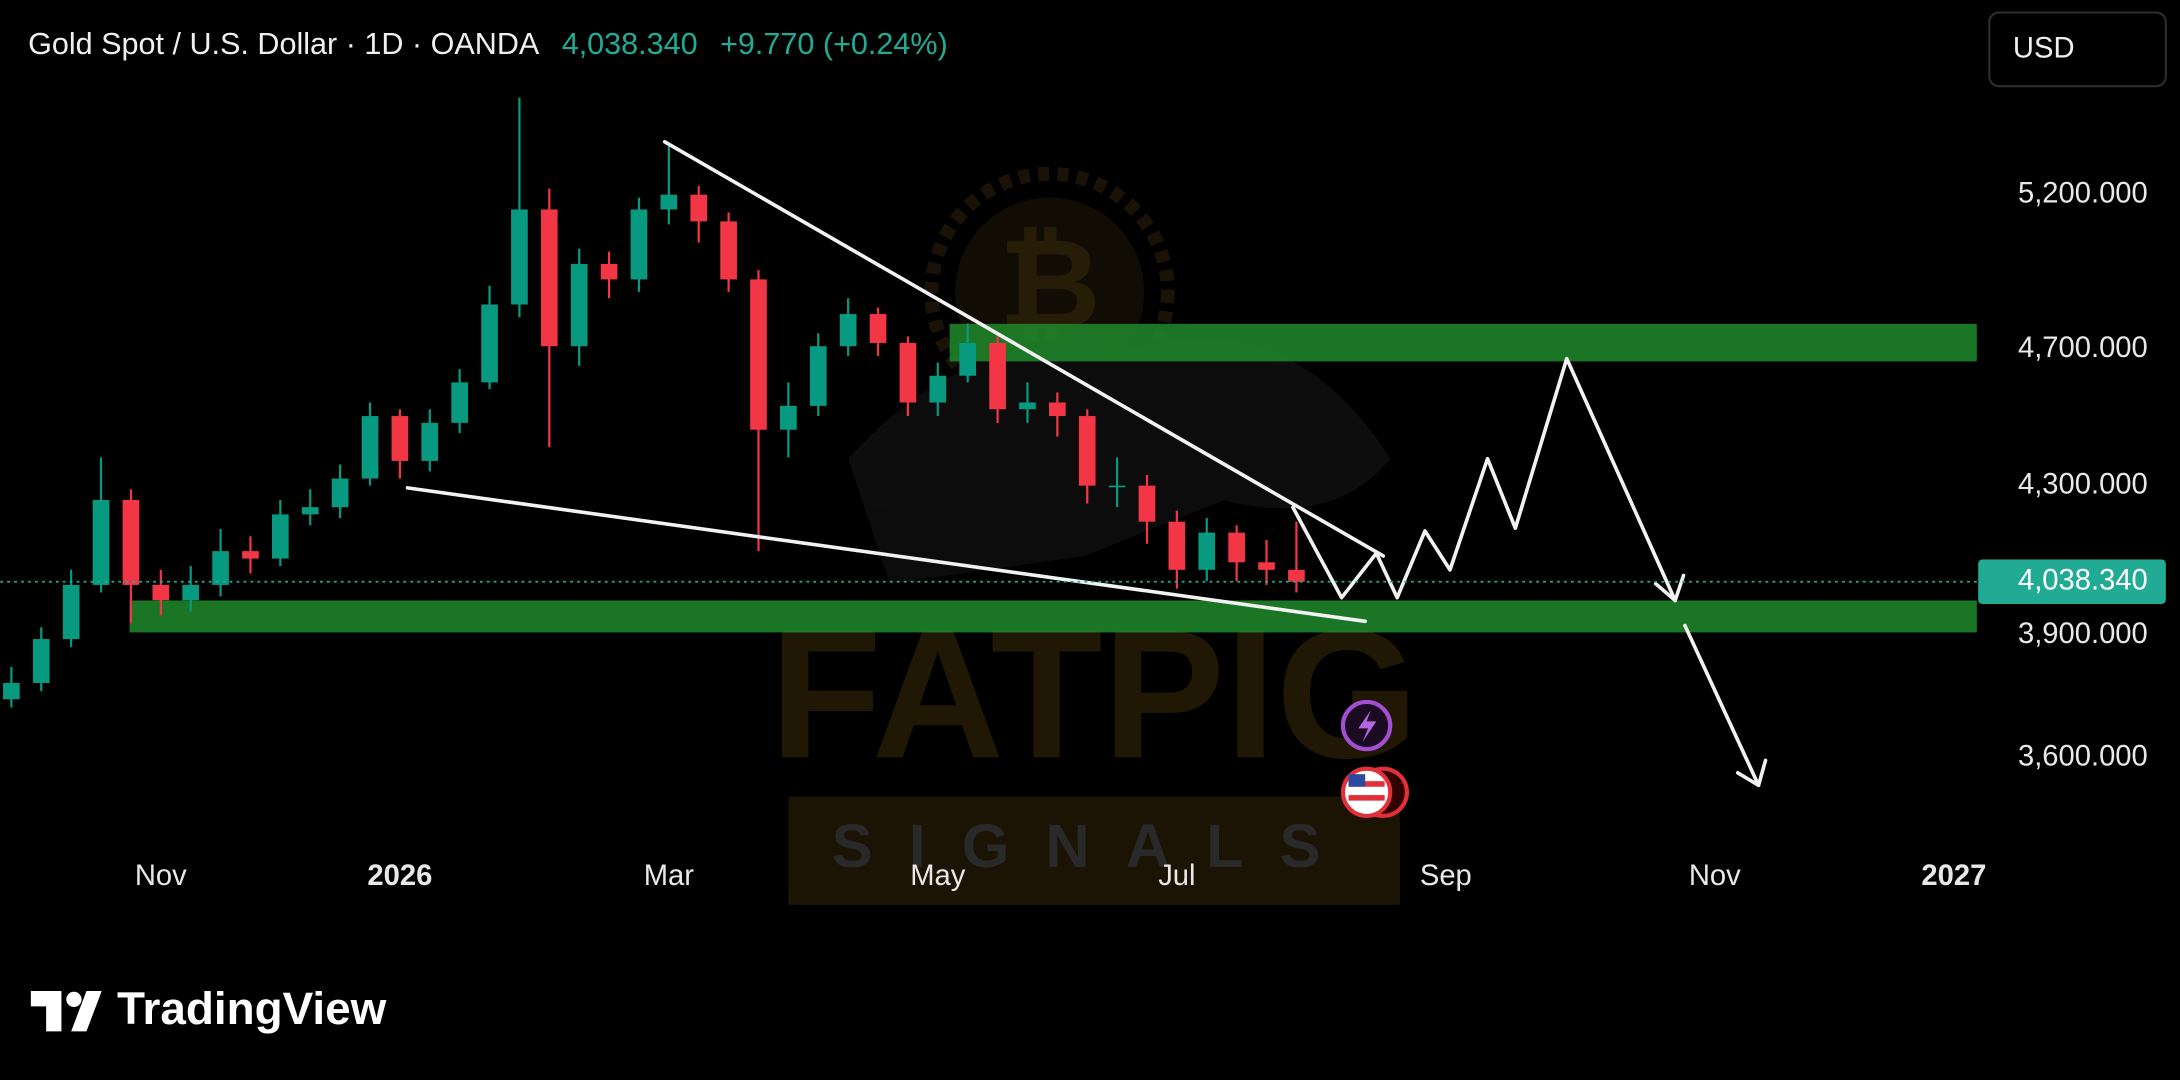 This screenshot has width=2180, height=1080. I want to click on y-tick-label: 4,700.000, so click(2083, 348).